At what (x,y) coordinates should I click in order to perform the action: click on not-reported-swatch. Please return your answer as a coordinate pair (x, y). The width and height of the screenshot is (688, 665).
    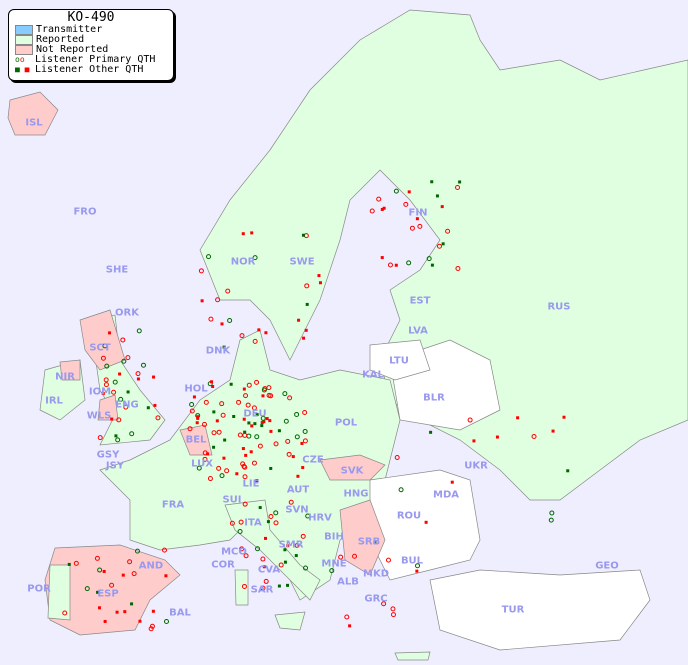
    Looking at the image, I should click on (24, 50).